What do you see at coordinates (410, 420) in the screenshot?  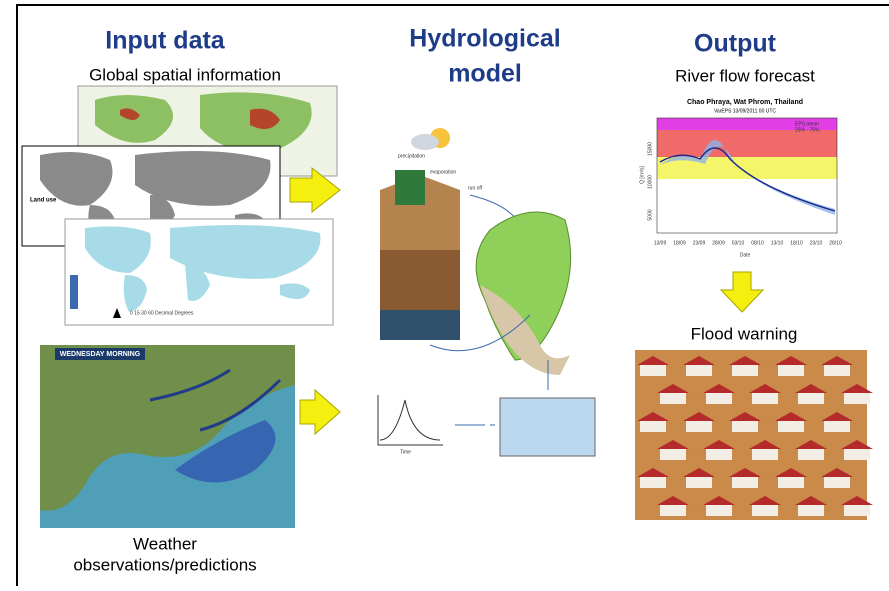 I see `hydrograph` at bounding box center [410, 420].